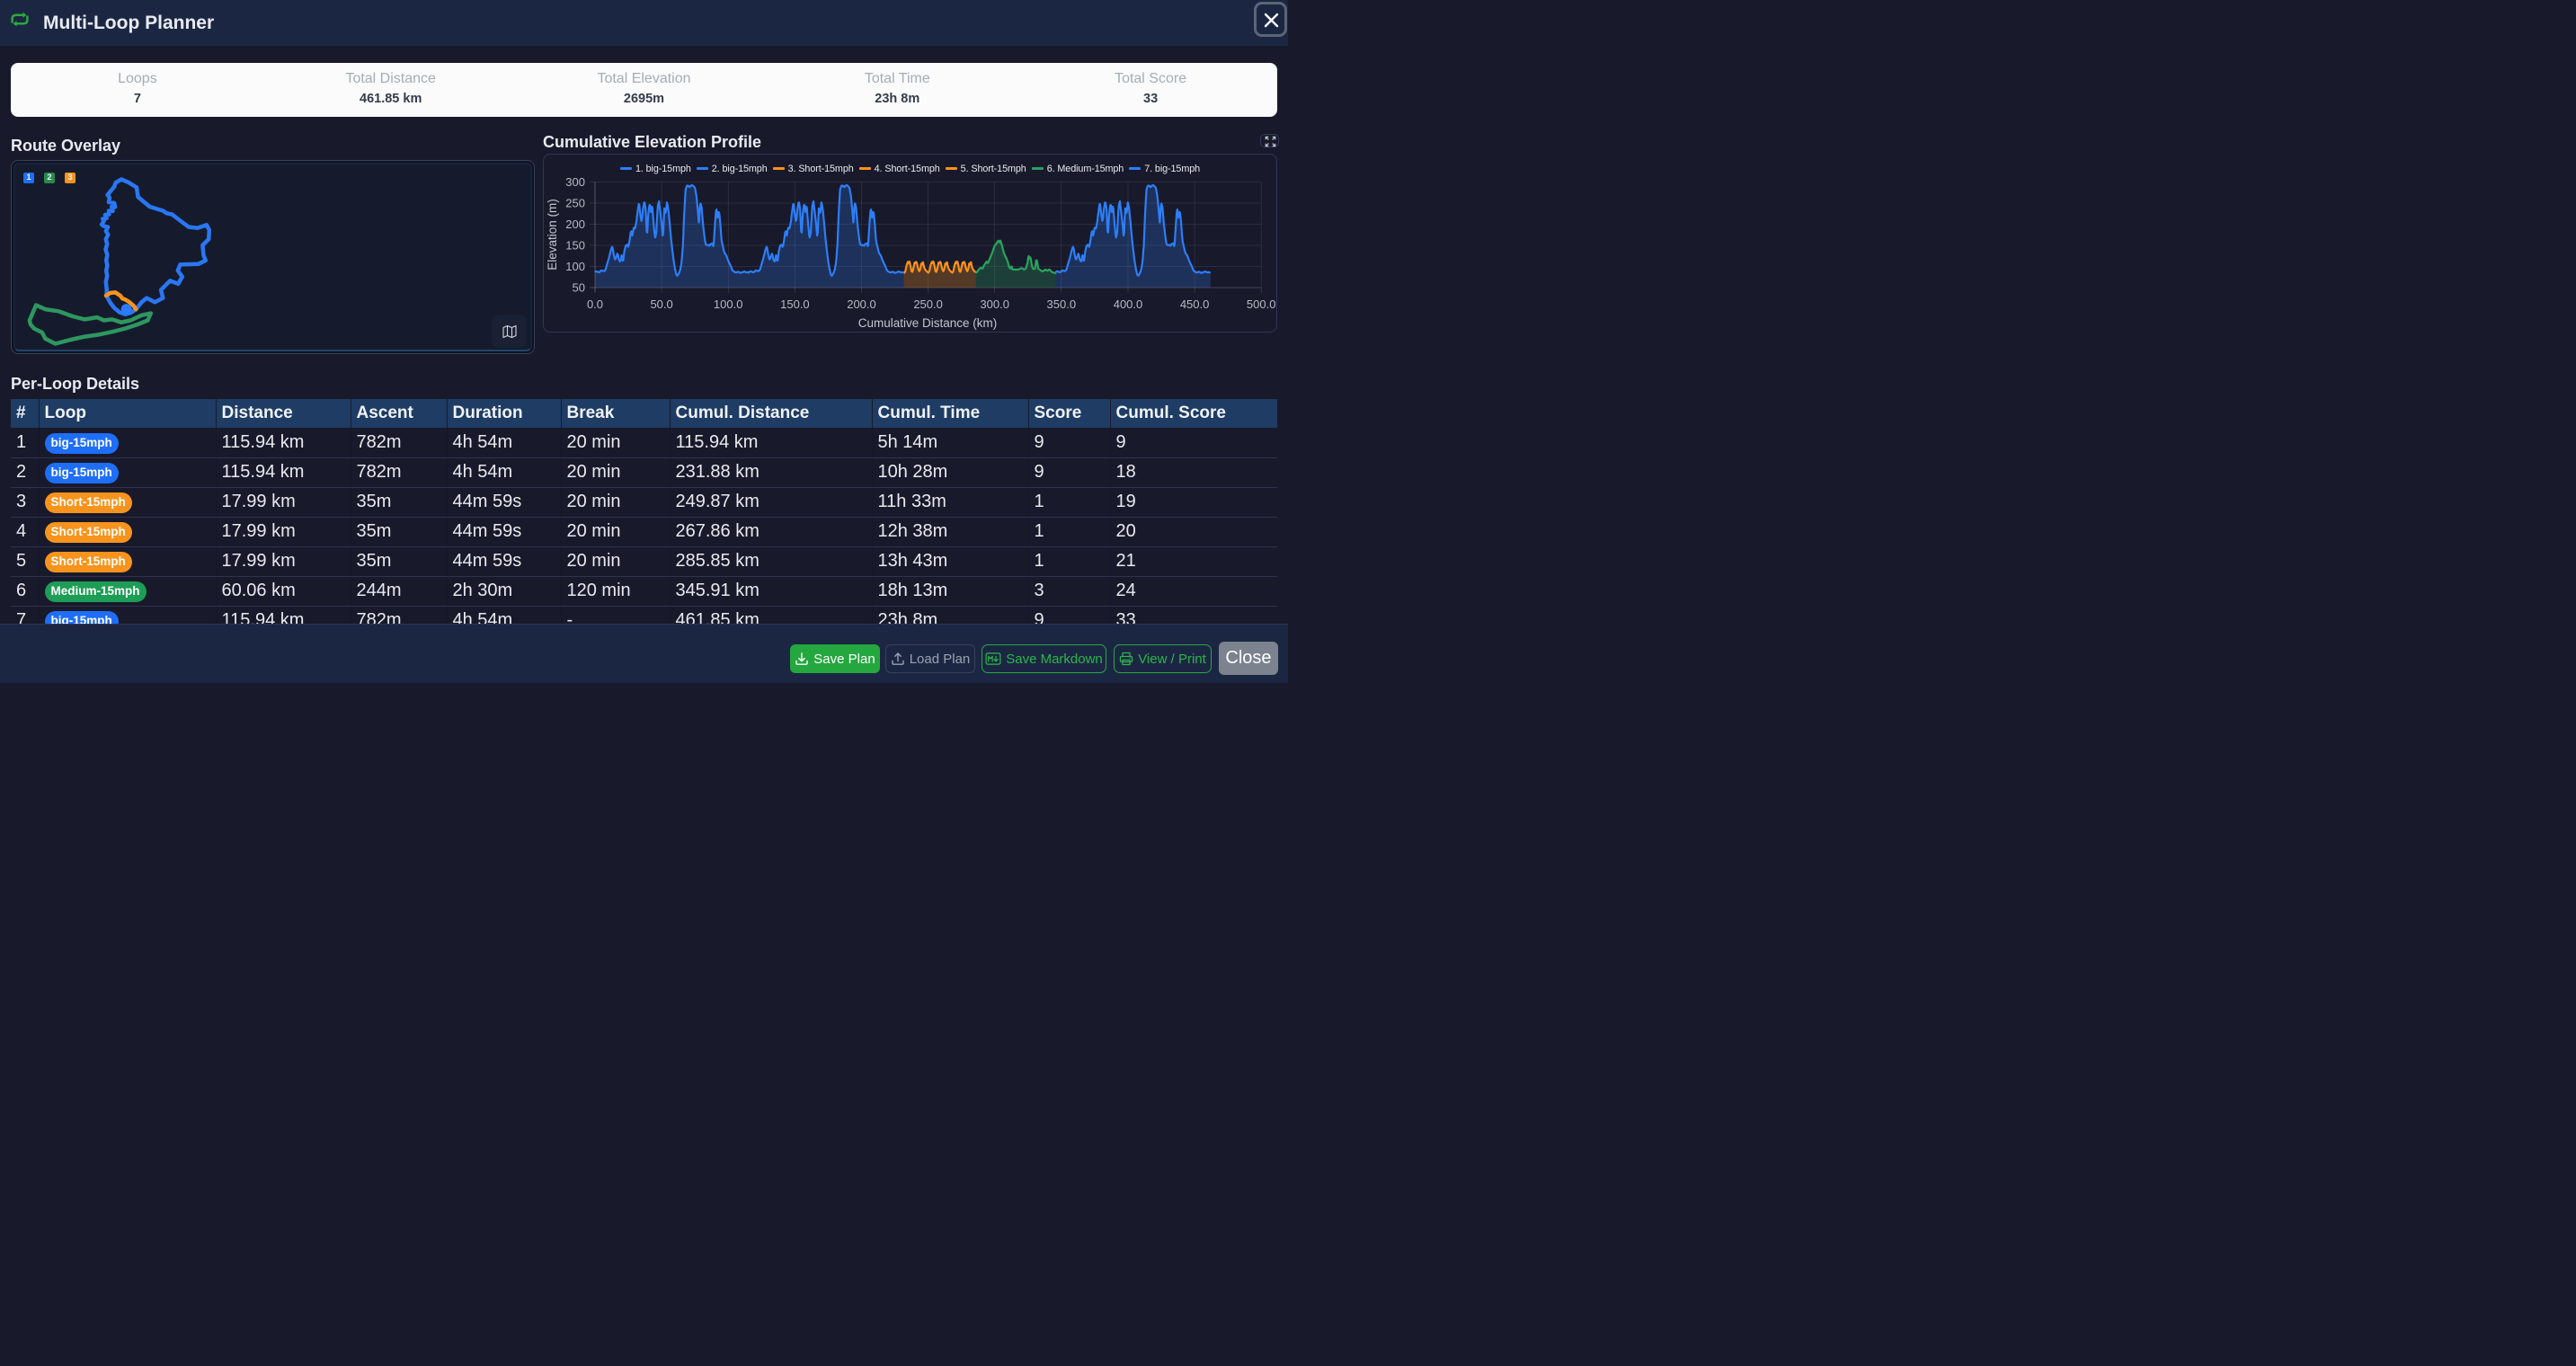  I want to click on svg-text: 50, so click(579, 288).